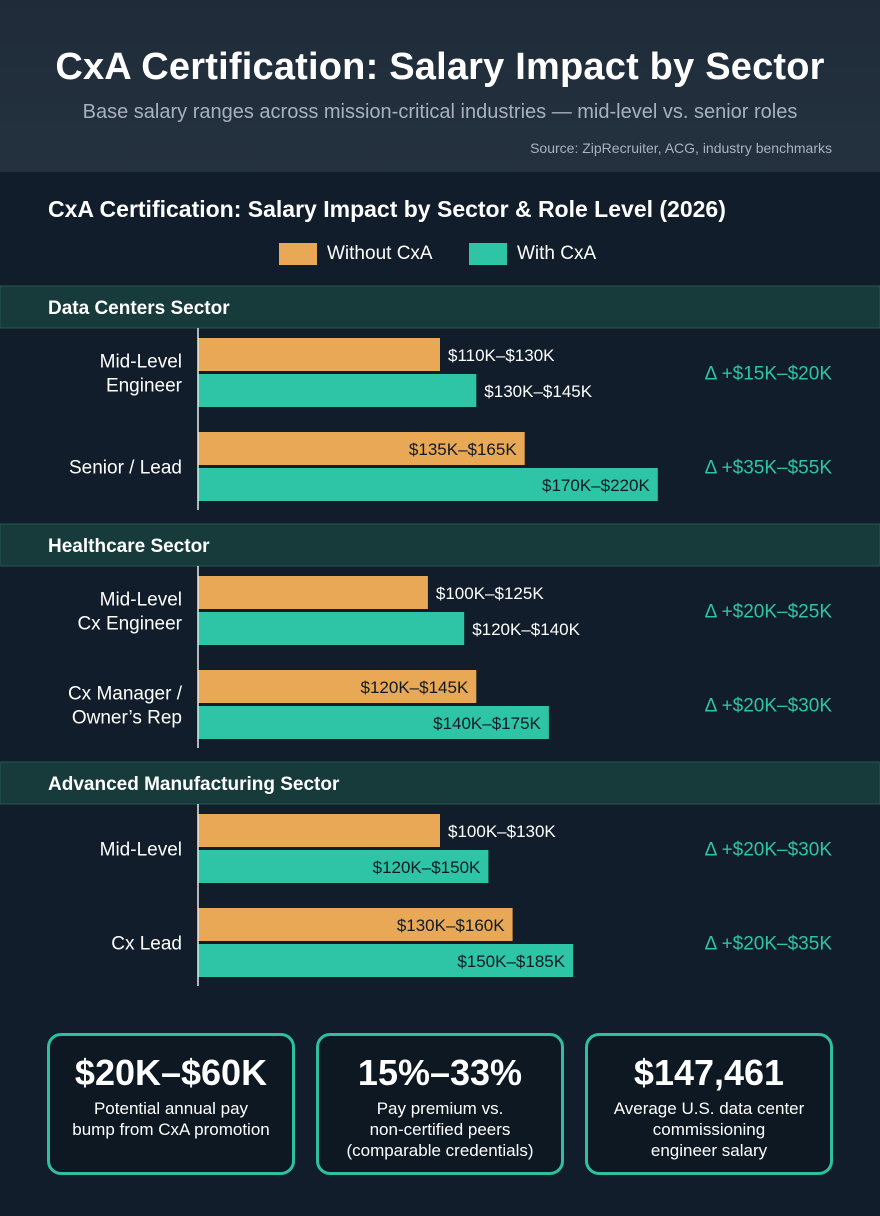  What do you see at coordinates (171, 1108) in the screenshot?
I see `stat-desc-line: Potential annual pay` at bounding box center [171, 1108].